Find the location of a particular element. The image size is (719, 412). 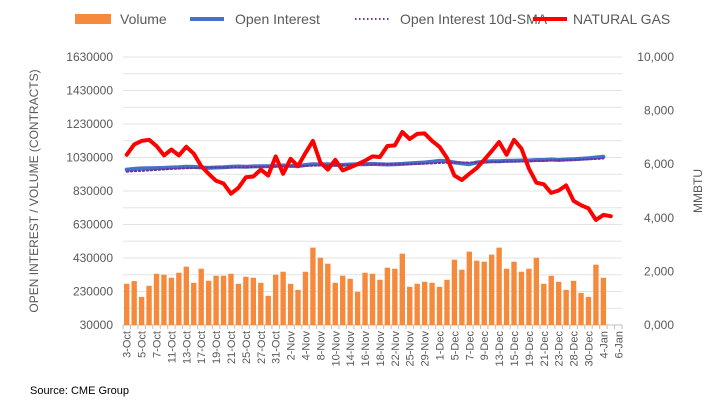

x-tick-label: 8-Nov is located at coordinates (321, 346).